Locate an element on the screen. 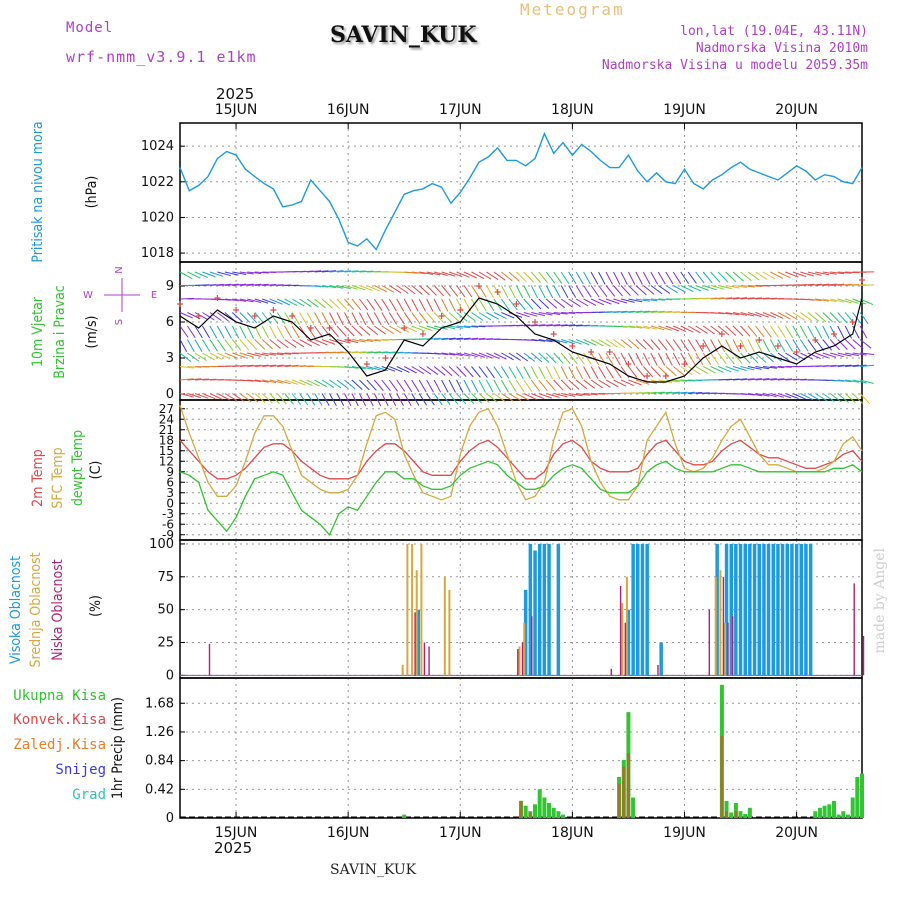 The width and height of the screenshot is (900, 900). total-precip-bar is located at coordinates (749, 812).